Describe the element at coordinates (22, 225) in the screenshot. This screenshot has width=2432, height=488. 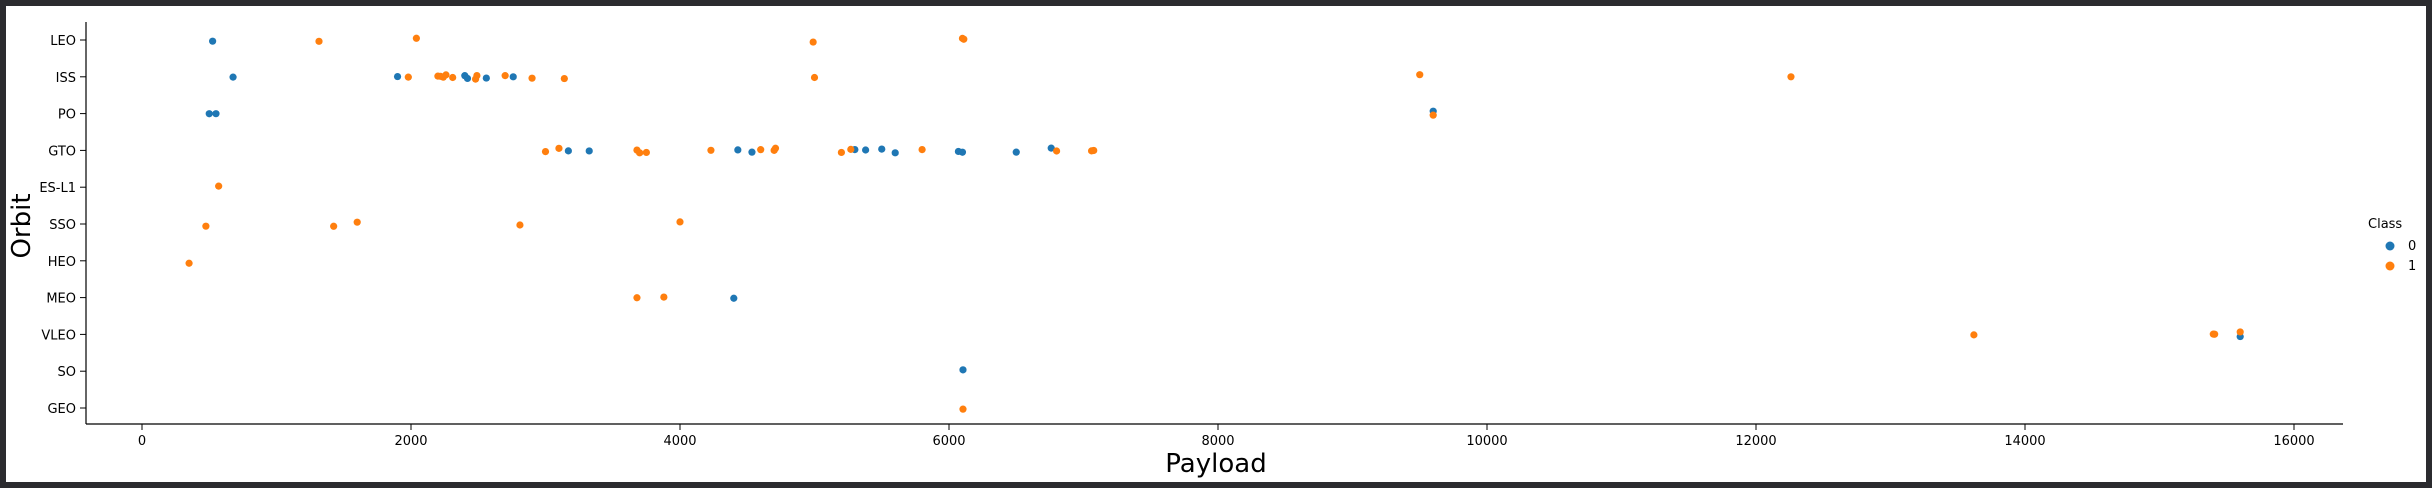
I see `y-axis-title: Orbit` at that location.